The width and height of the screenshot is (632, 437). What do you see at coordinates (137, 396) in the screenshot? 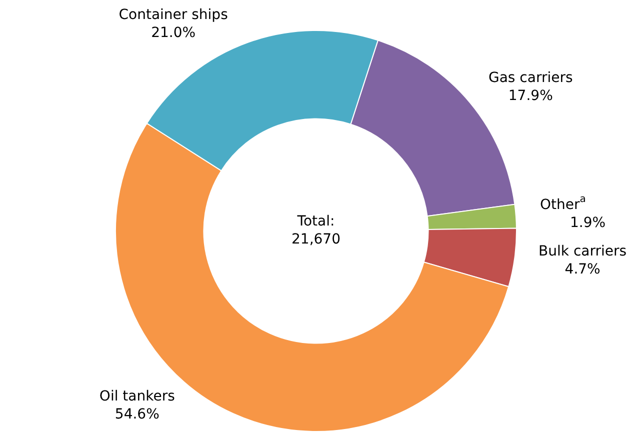
I see `slice-label: Oil tankers` at bounding box center [137, 396].